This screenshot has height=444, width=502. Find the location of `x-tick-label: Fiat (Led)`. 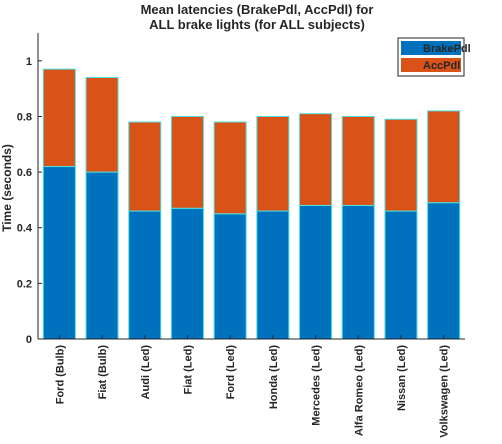

x-tick-label: Fiat (Led) is located at coordinates (188, 370).